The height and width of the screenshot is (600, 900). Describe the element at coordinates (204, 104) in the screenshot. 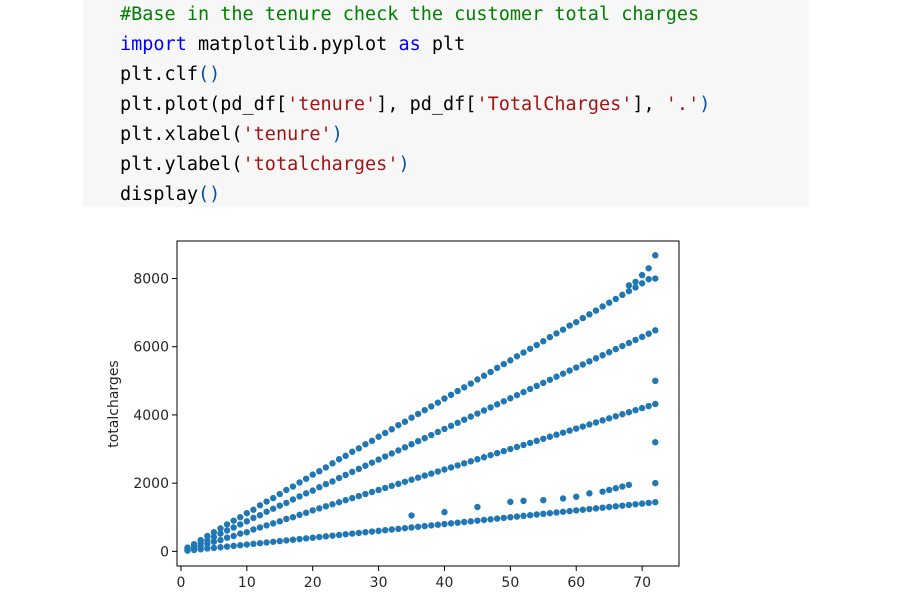

I see `code-token: plt.plot(pd_df[` at that location.